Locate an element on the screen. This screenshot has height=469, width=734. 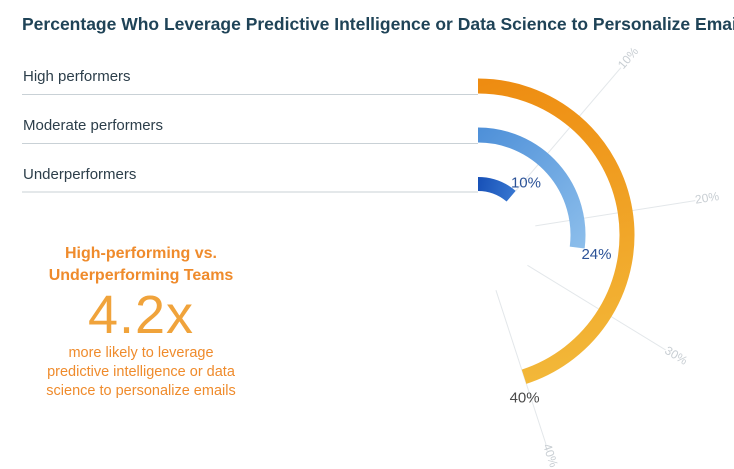
callout-desc-line1: more likely to leverage is located at coordinates (141, 353).